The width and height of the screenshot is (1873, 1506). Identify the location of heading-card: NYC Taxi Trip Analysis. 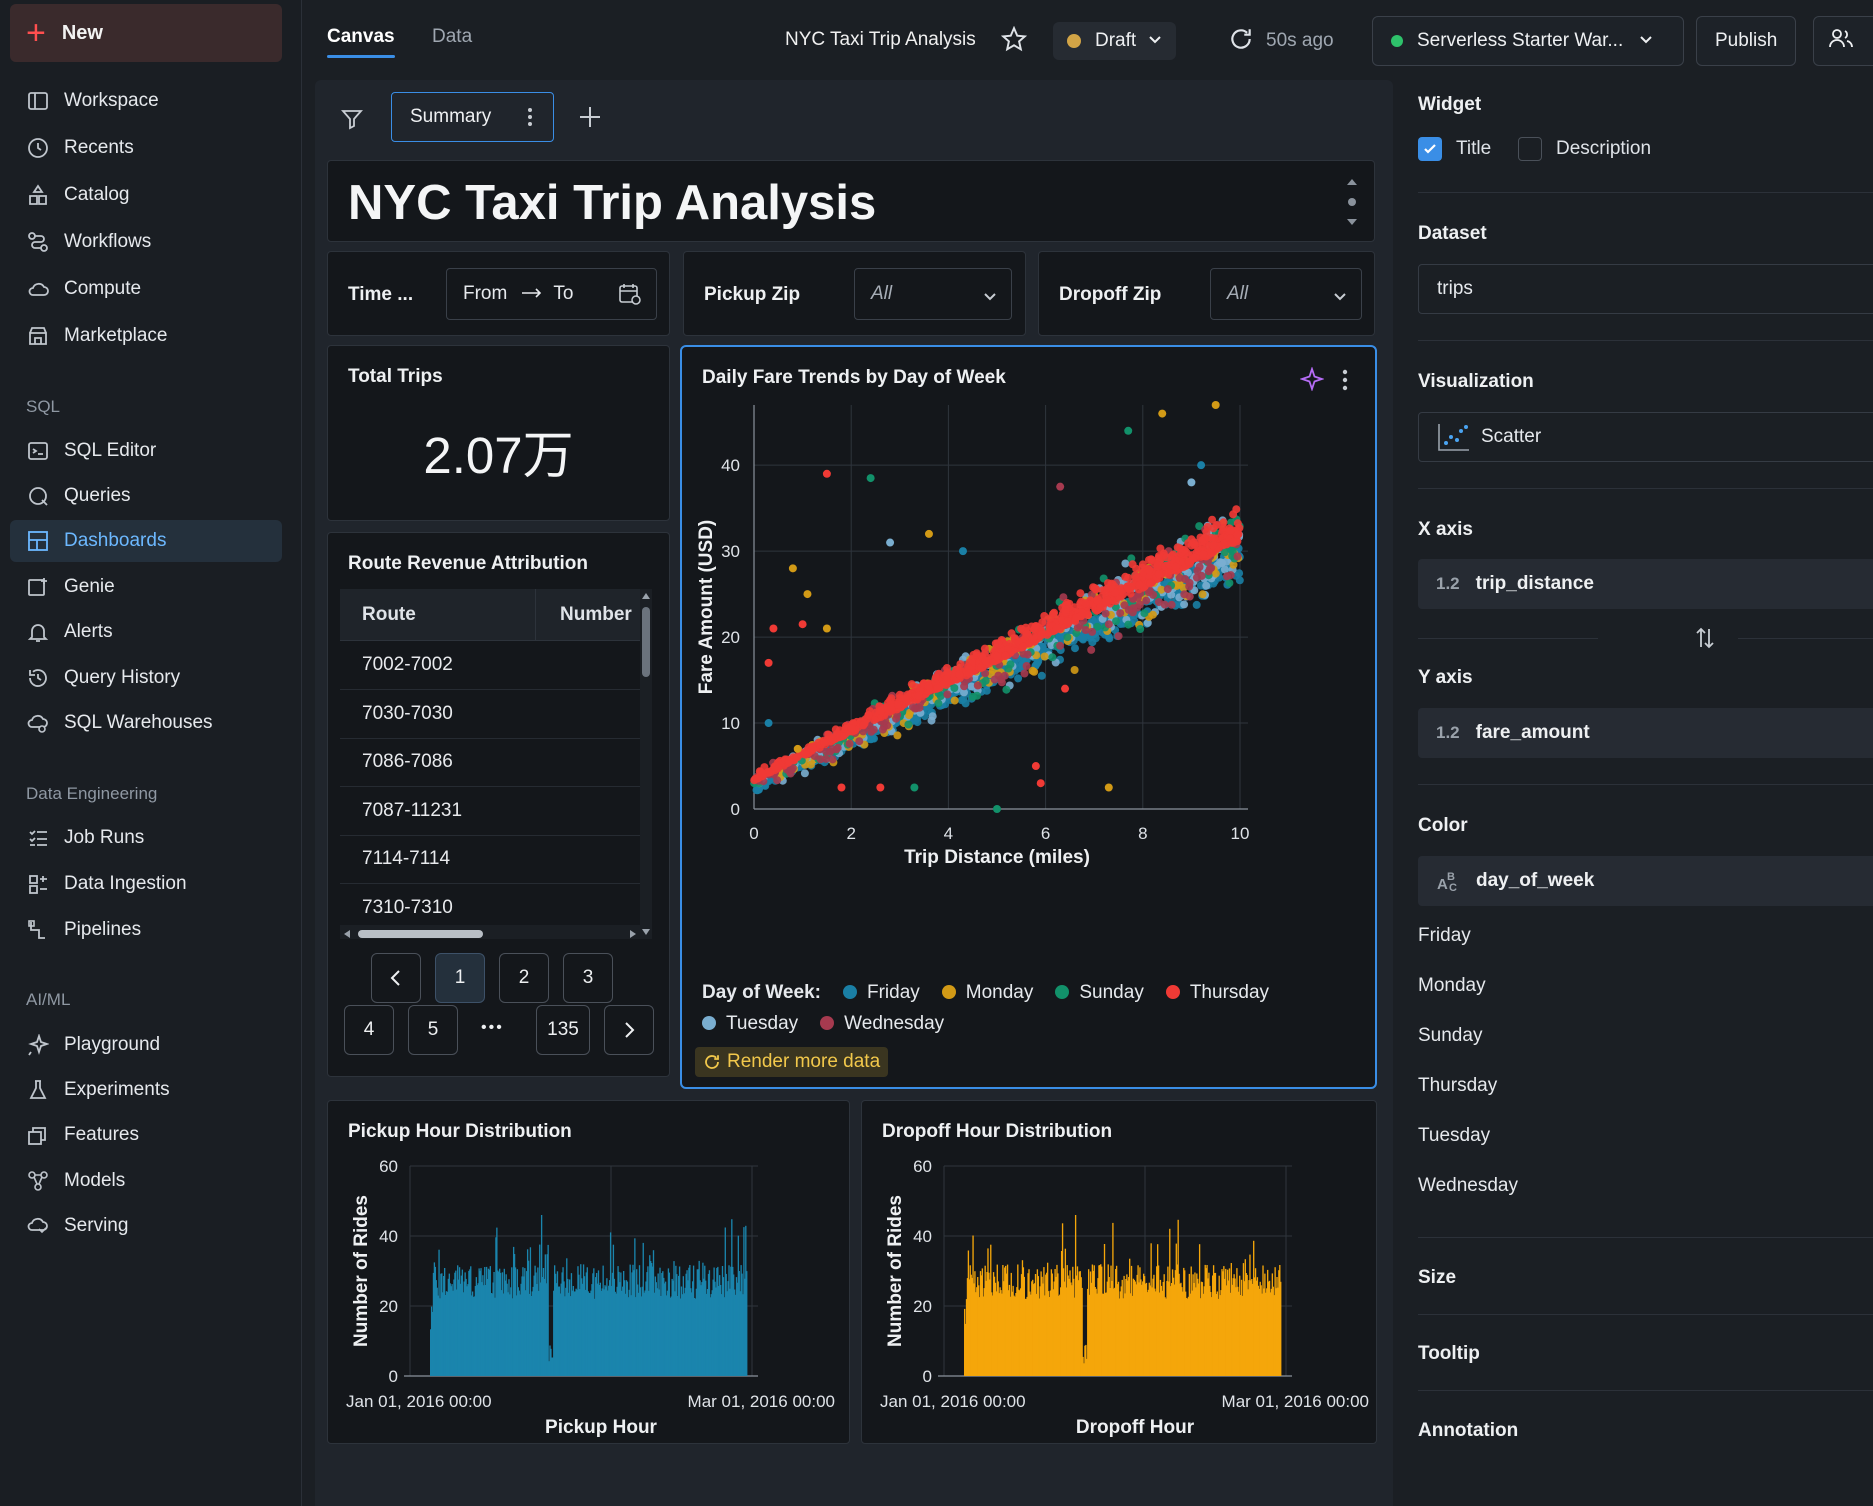
(851, 201).